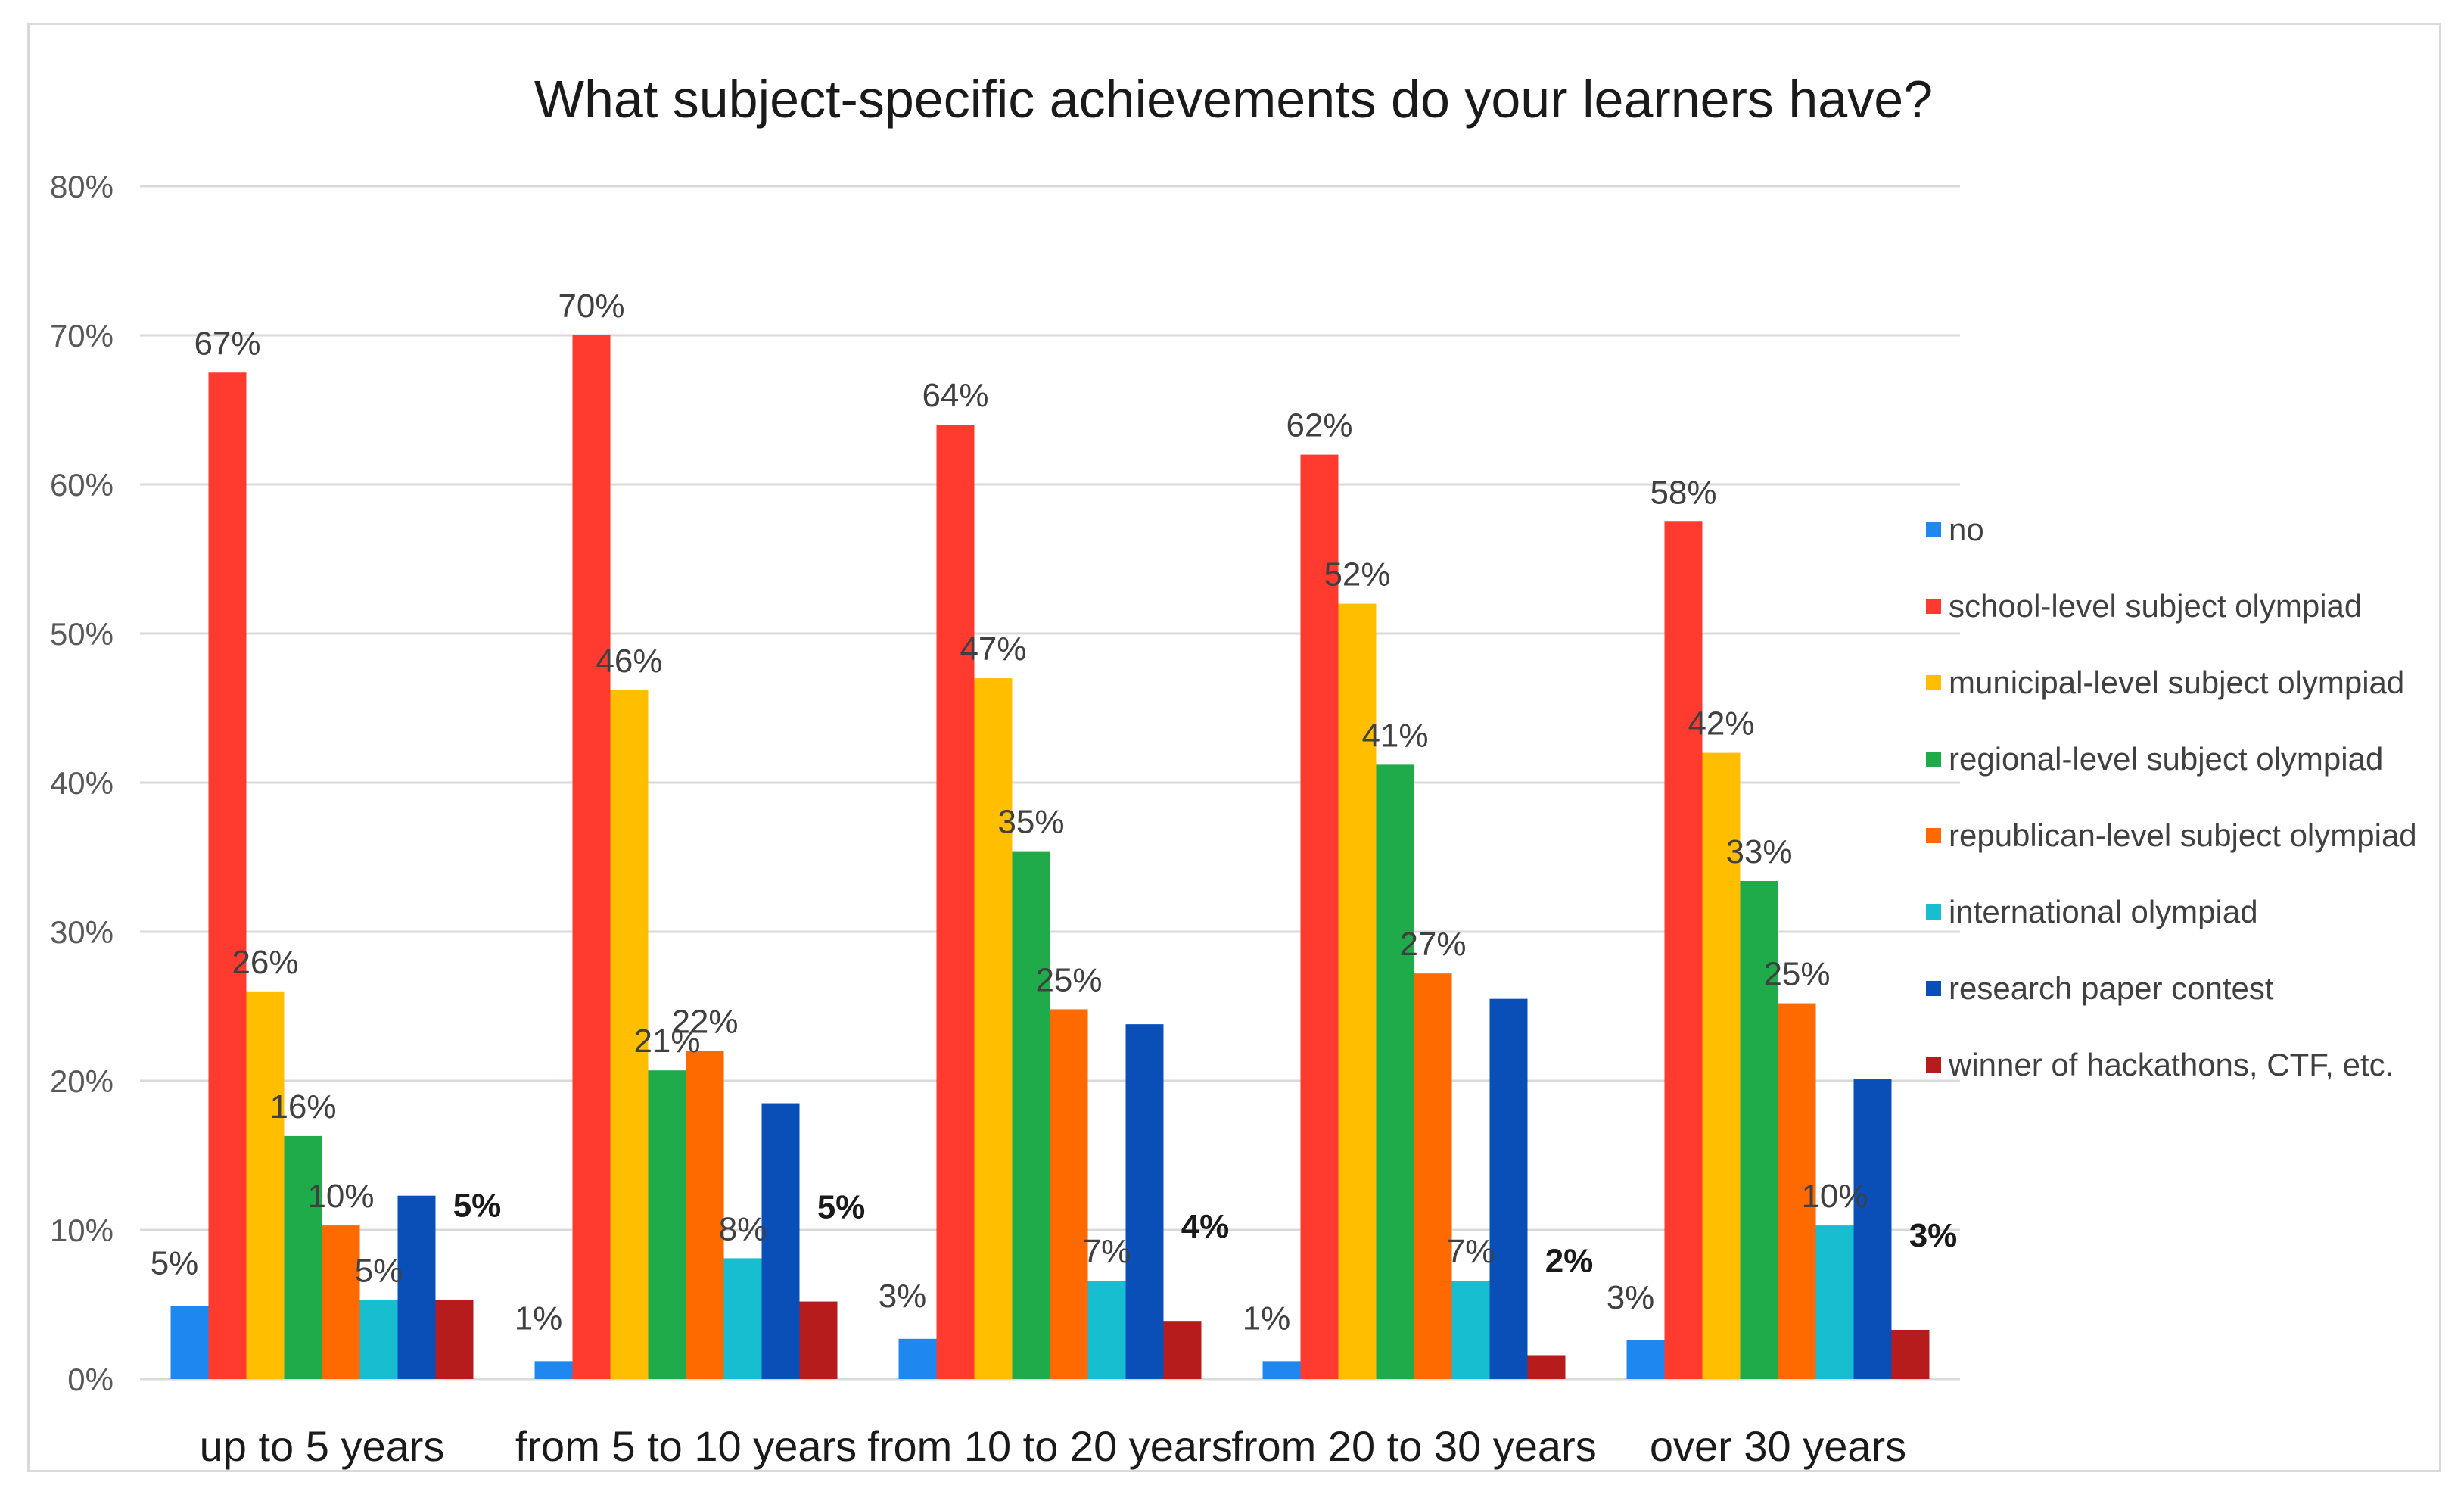  What do you see at coordinates (1049, 1446) in the screenshot?
I see `x-tick-label: from 10 to 20 years` at bounding box center [1049, 1446].